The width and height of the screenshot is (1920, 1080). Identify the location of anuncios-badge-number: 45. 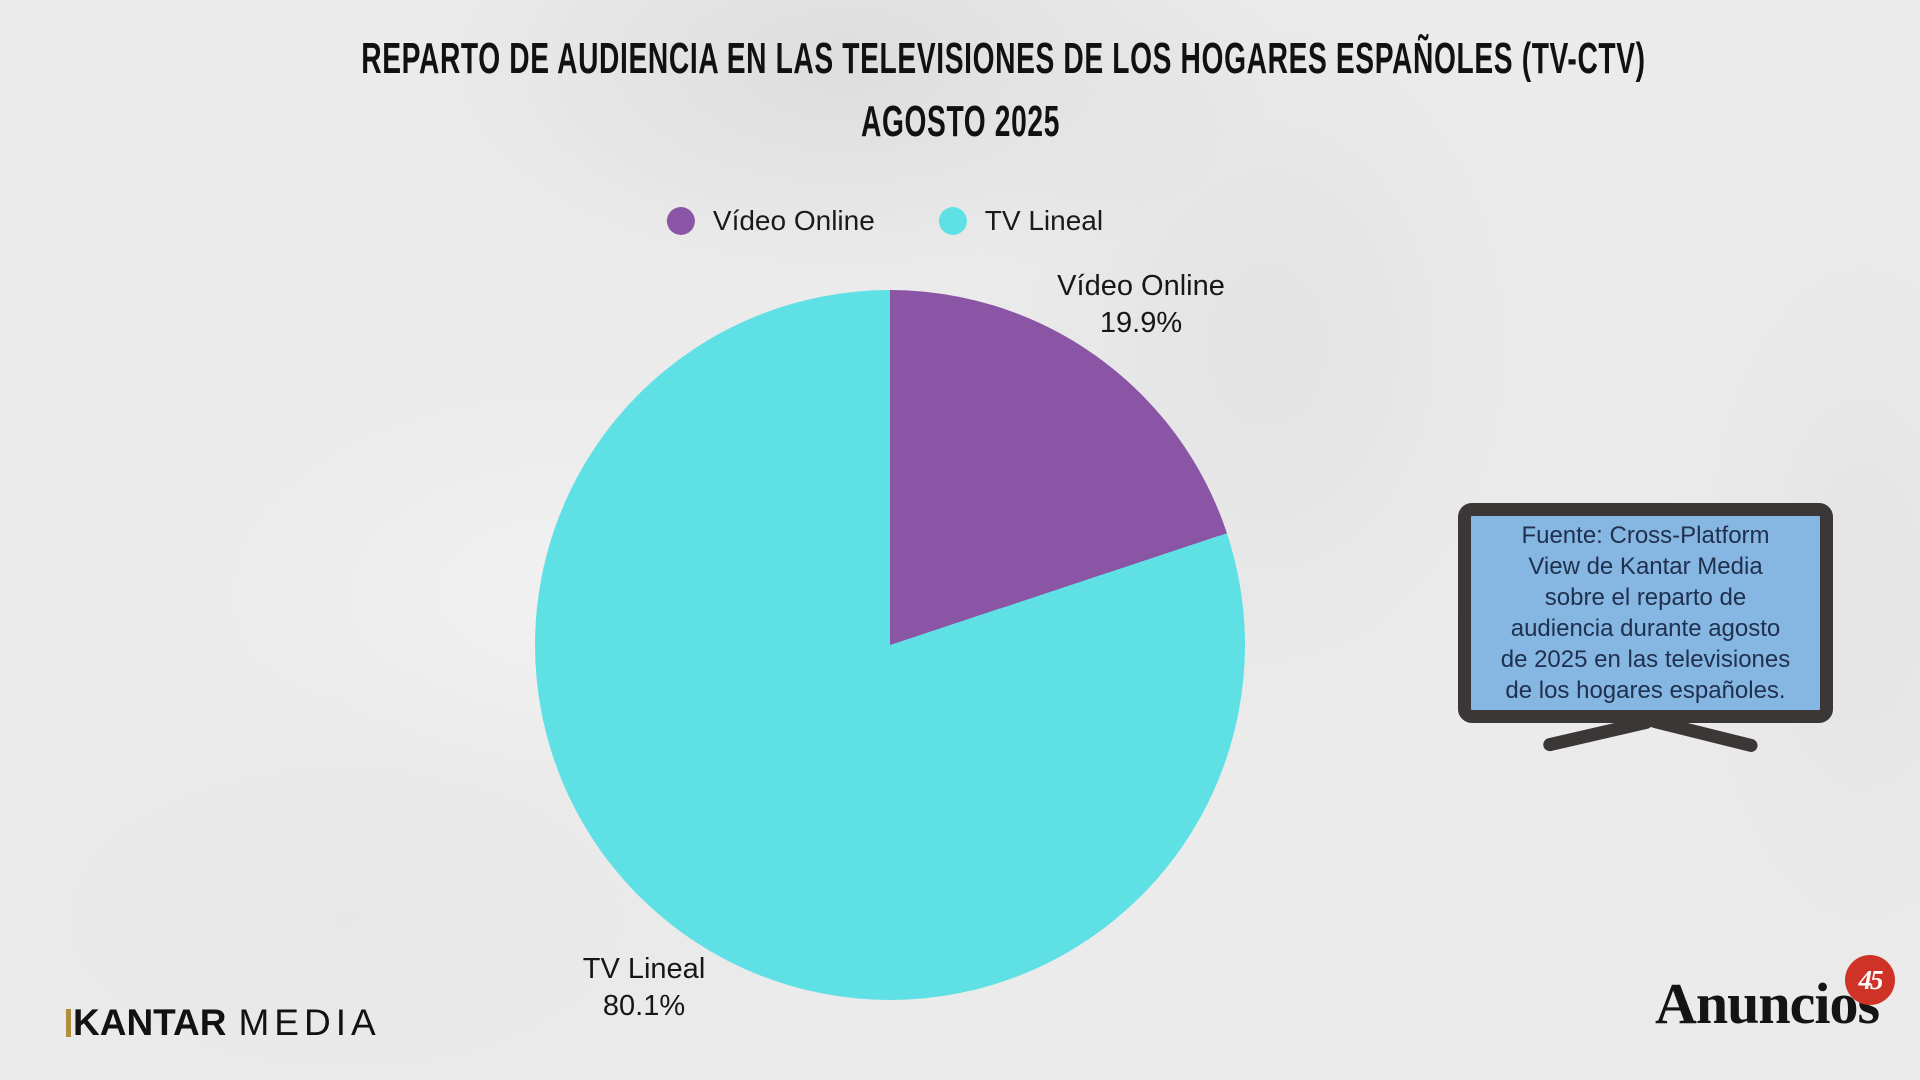
(1871, 979).